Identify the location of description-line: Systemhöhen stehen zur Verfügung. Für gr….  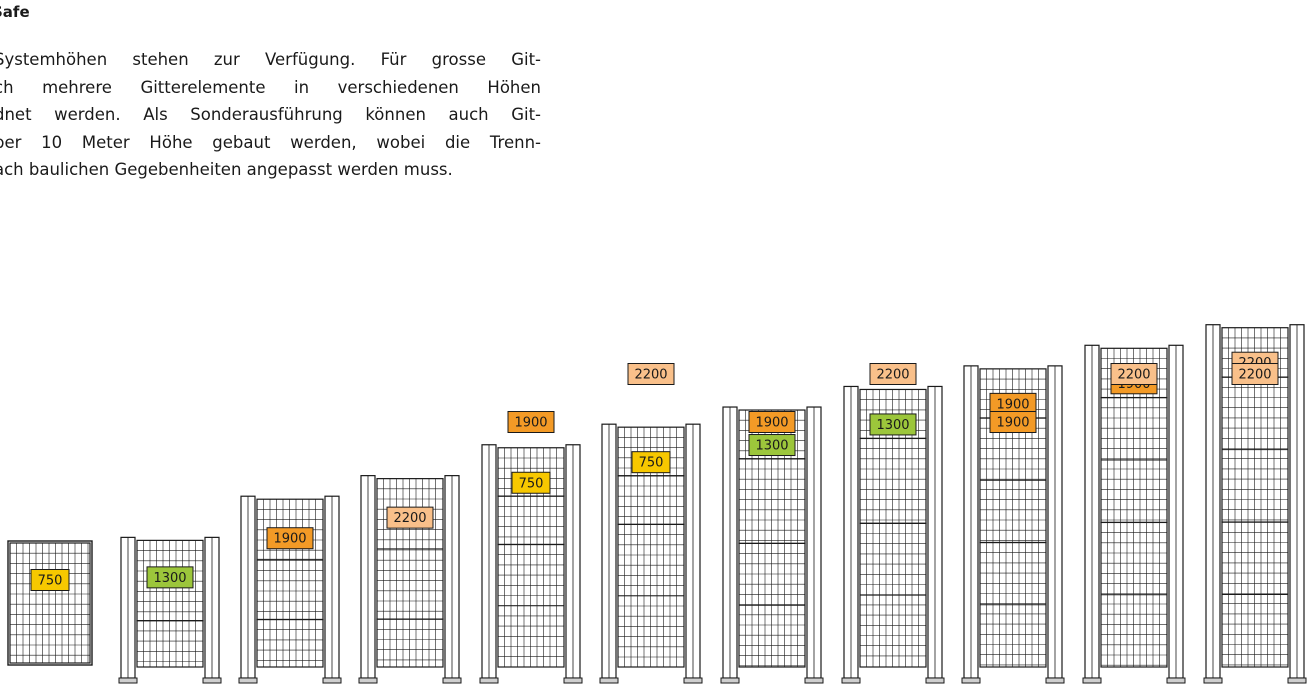
(270, 59).